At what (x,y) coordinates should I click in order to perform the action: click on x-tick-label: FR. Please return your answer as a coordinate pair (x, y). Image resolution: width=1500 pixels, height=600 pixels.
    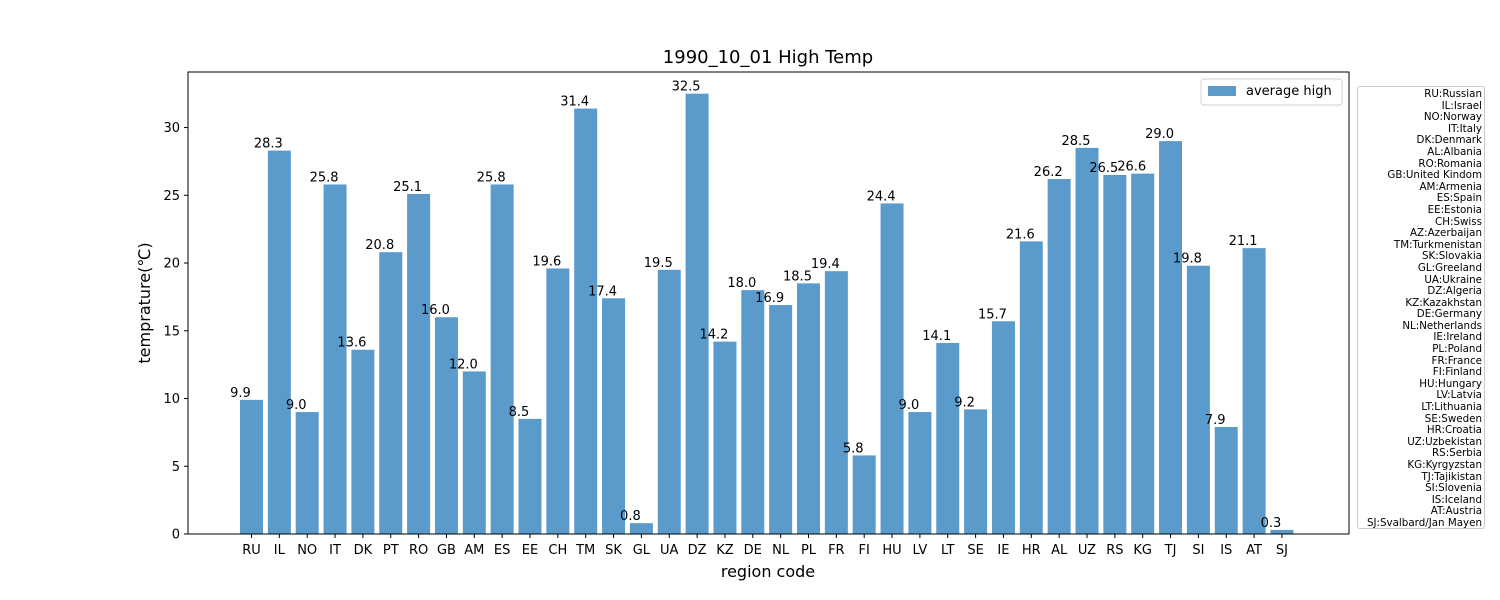
    Looking at the image, I should click on (836, 550).